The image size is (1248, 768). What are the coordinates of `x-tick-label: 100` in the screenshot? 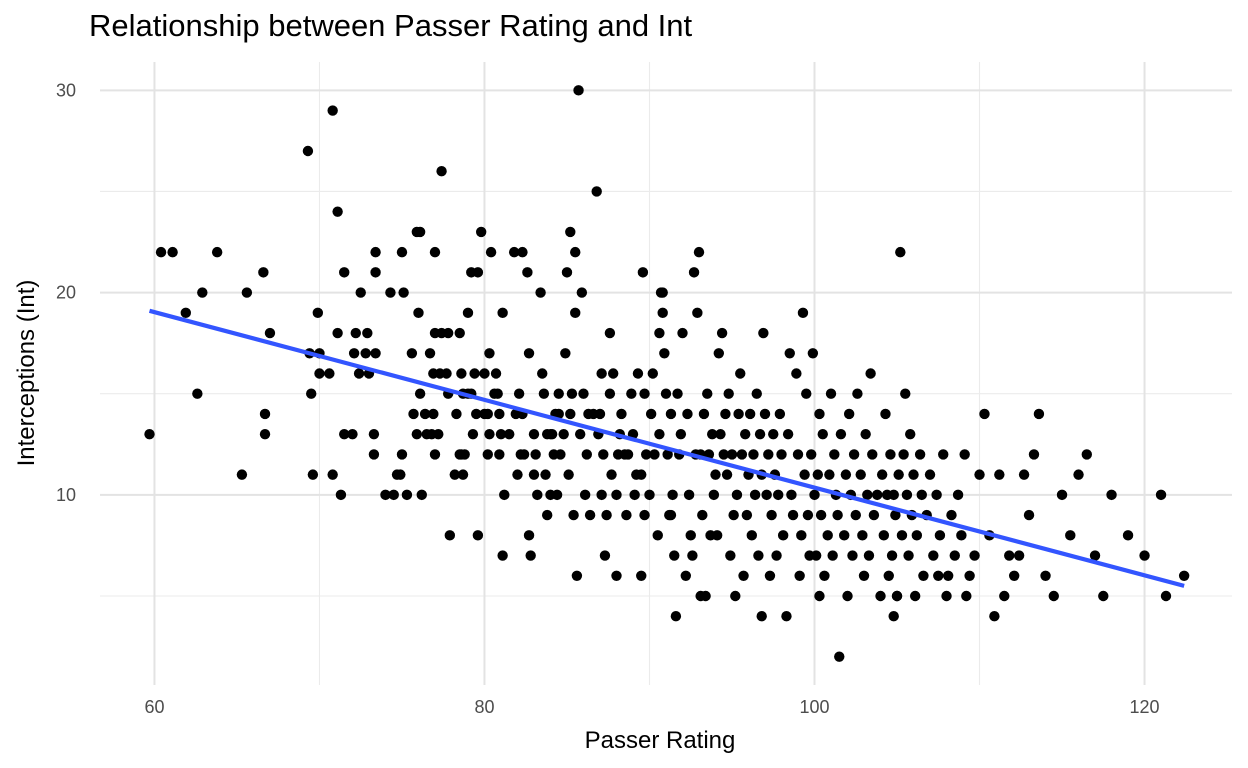 It's located at (814, 707).